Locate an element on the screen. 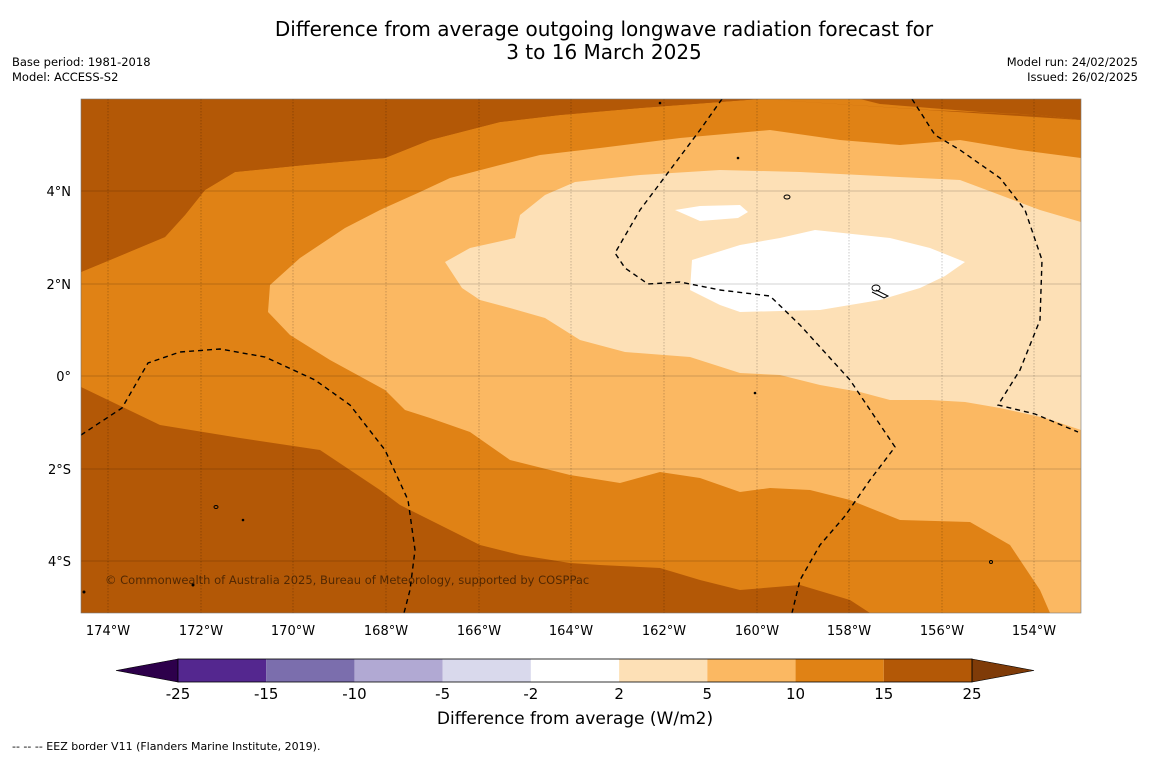  band-neutral-small is located at coordinates (711, 213).